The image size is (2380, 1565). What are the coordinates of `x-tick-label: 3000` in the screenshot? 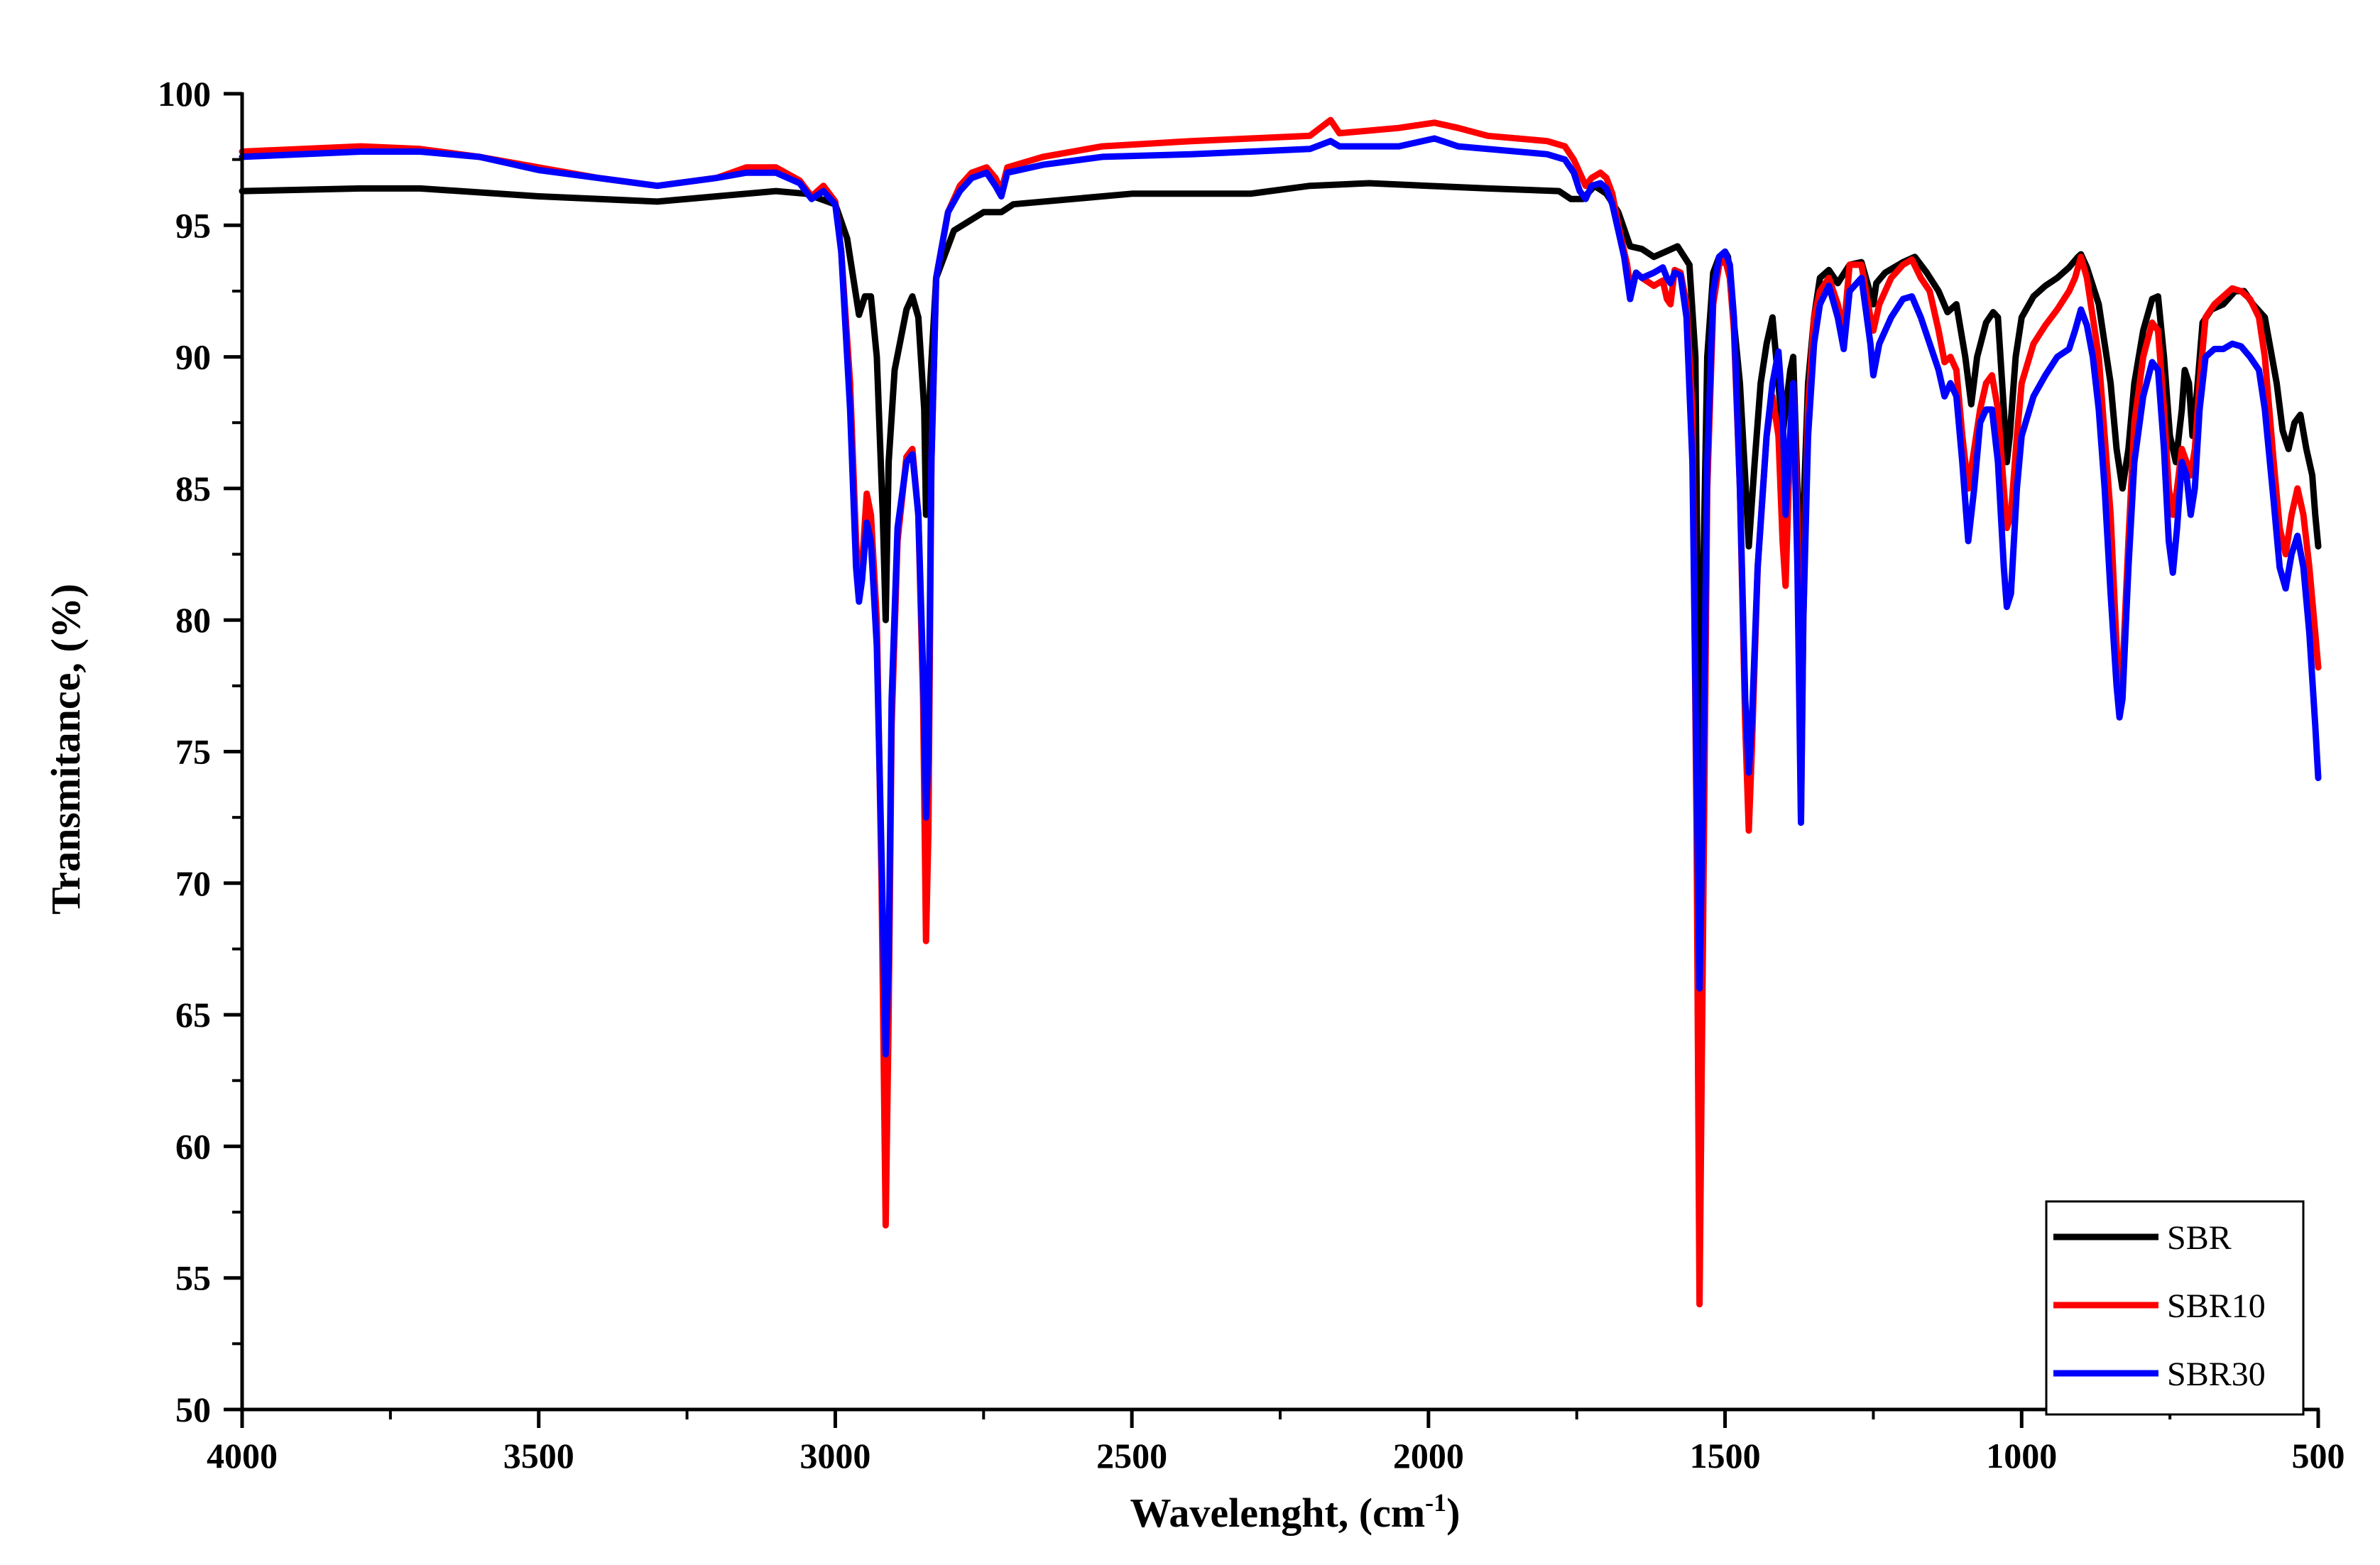 It's located at (835, 1456).